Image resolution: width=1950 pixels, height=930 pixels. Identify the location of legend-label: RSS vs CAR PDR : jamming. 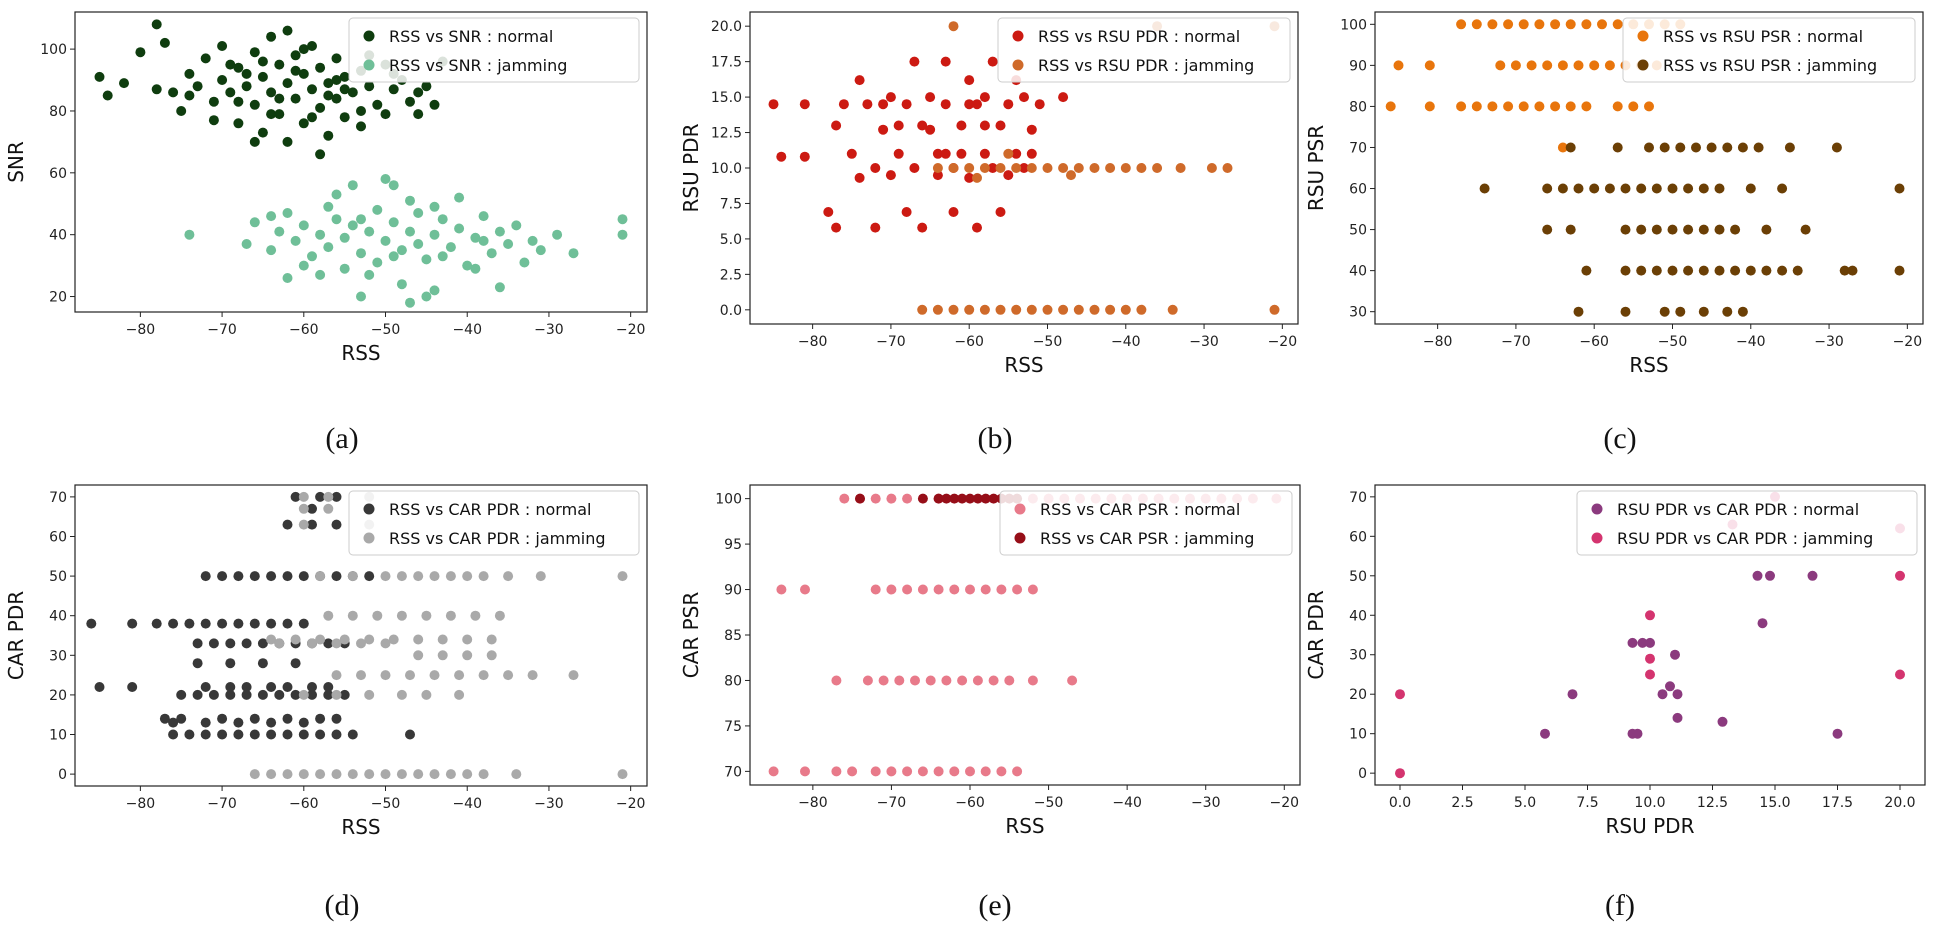
(497, 538).